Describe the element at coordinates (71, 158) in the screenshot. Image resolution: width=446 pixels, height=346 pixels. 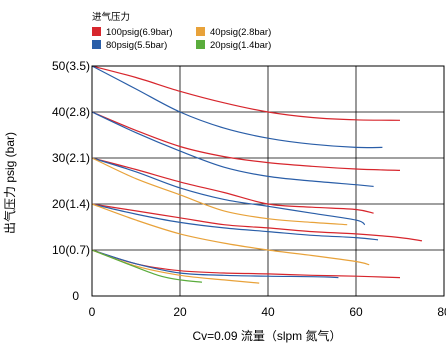
I see `y-tick-label-30: 30(2.1)` at that location.